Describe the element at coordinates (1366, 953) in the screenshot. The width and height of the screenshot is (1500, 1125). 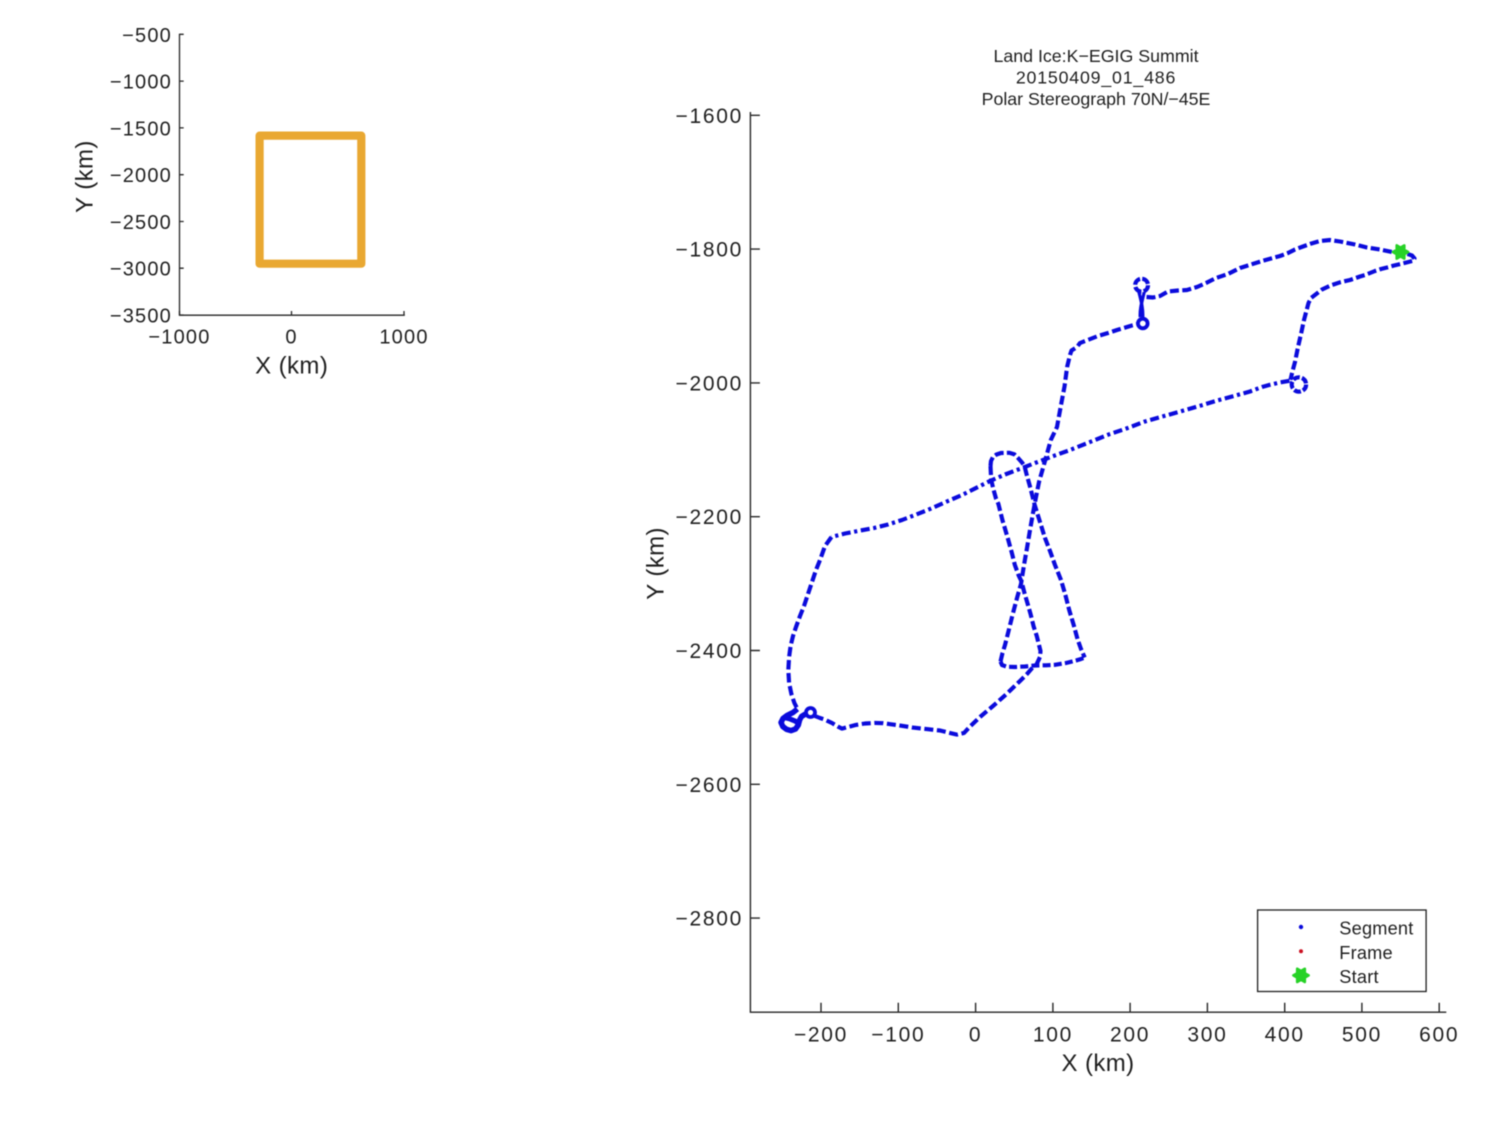
I see `svg-text: Frame` at that location.